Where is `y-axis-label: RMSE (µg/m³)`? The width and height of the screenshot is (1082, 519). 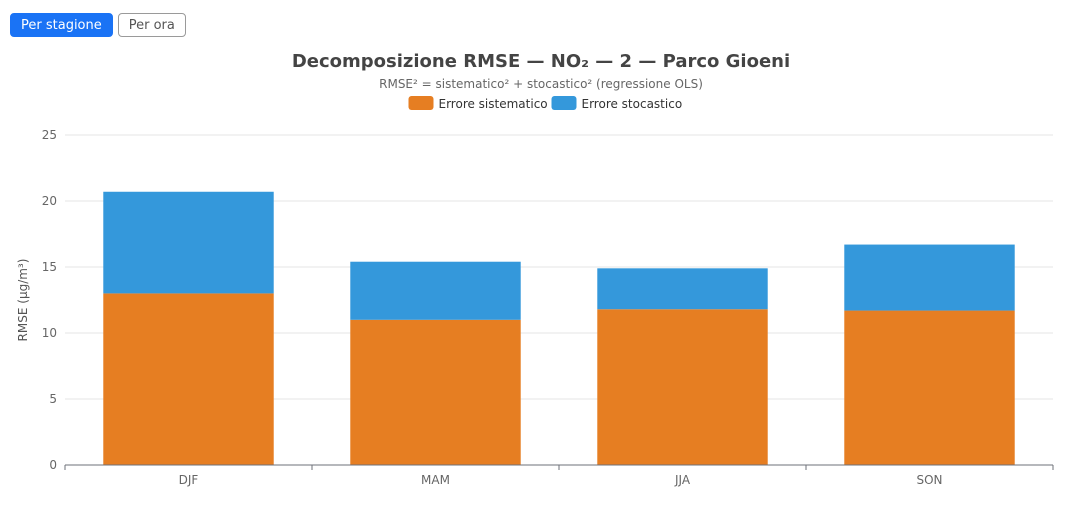 y-axis-label: RMSE (µg/m³) is located at coordinates (23, 300).